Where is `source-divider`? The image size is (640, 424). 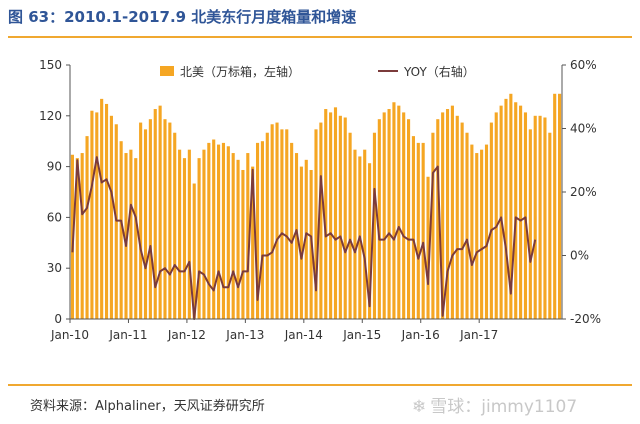 source-divider is located at coordinates (320, 385).